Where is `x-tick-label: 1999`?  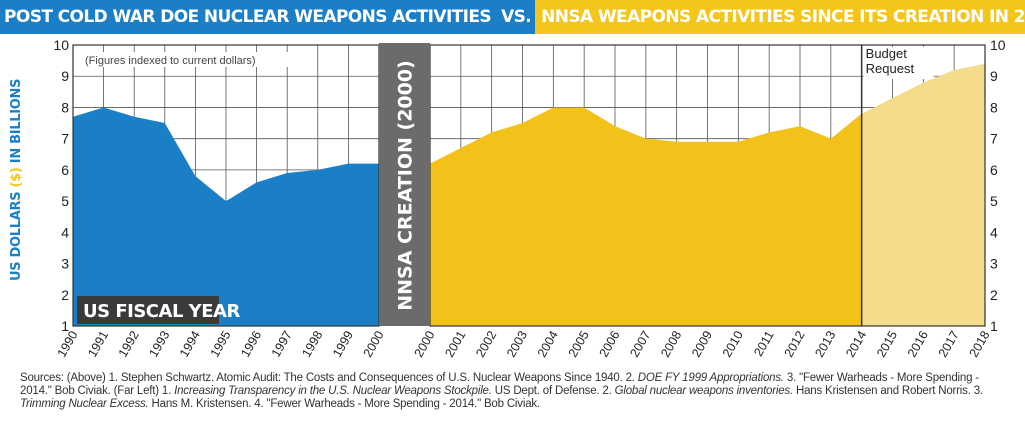 x-tick-label: 1999 is located at coordinates (343, 343).